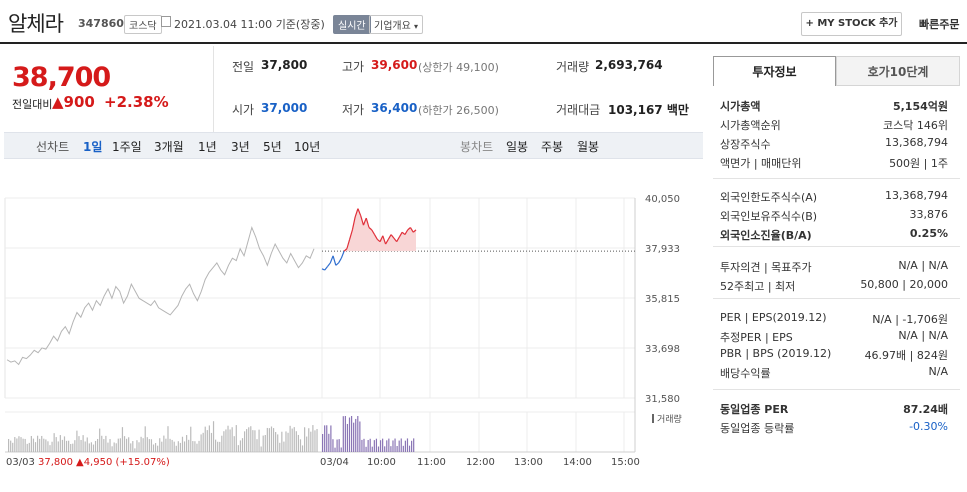 The height and width of the screenshot is (492, 967). I want to click on y-tick-label: 31,580, so click(662, 399).